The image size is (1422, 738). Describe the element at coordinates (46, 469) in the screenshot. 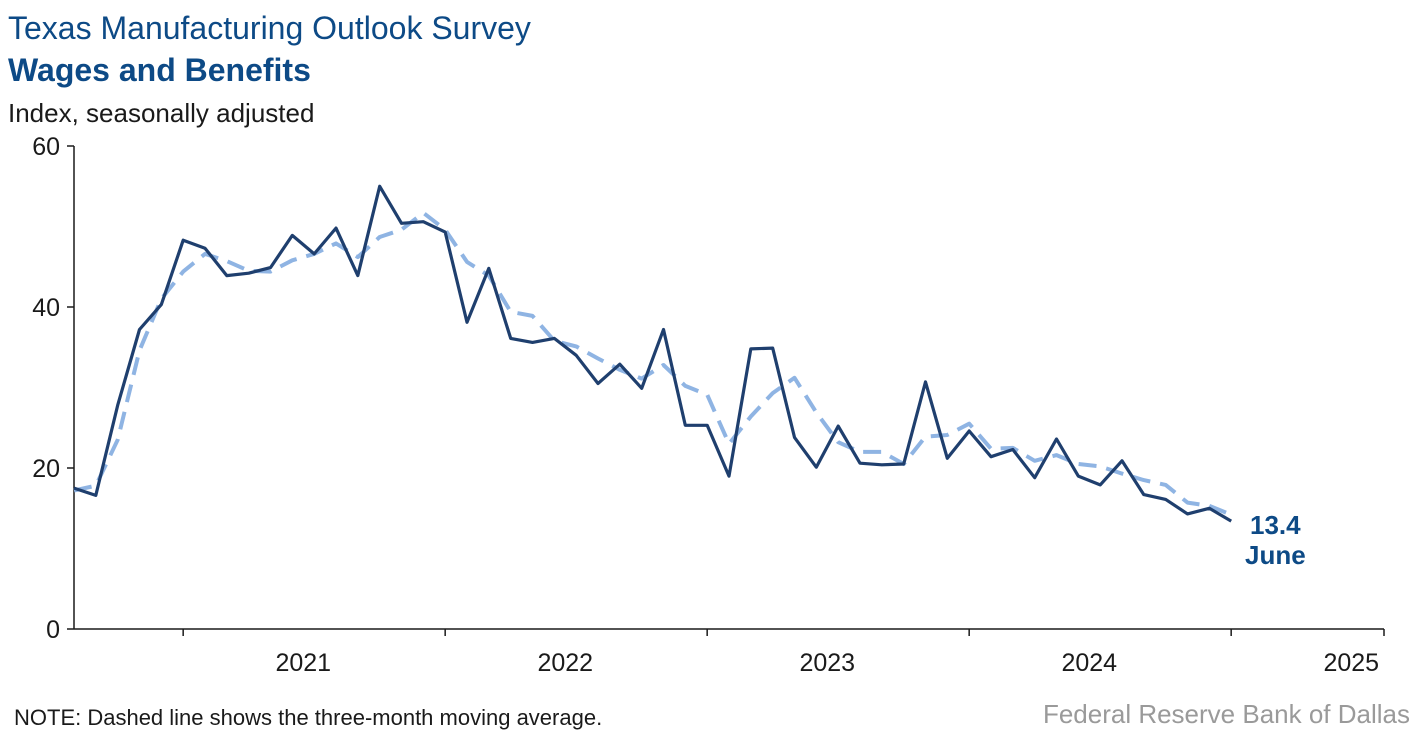

I see `y-tick-label: 20` at that location.